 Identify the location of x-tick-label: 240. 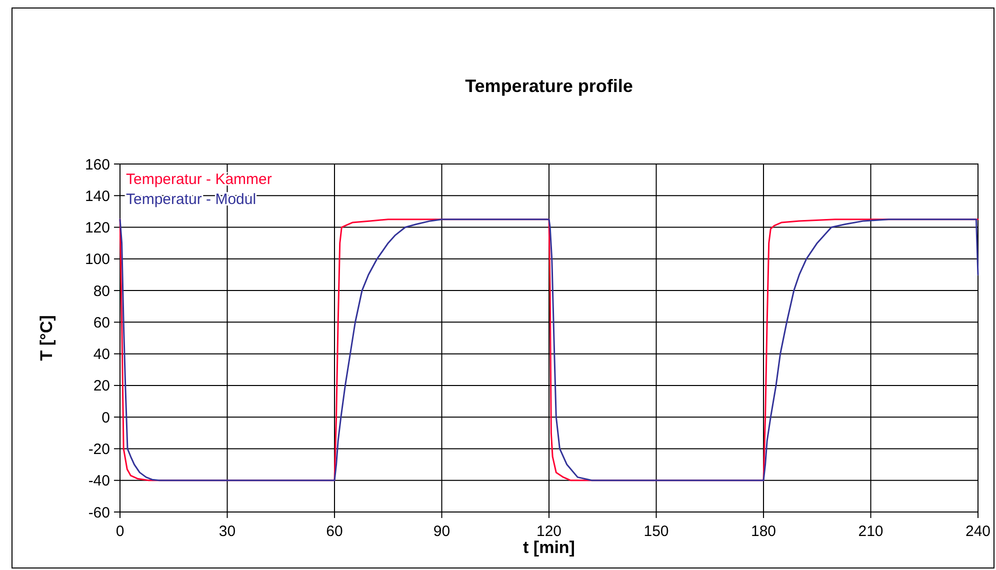
(978, 531).